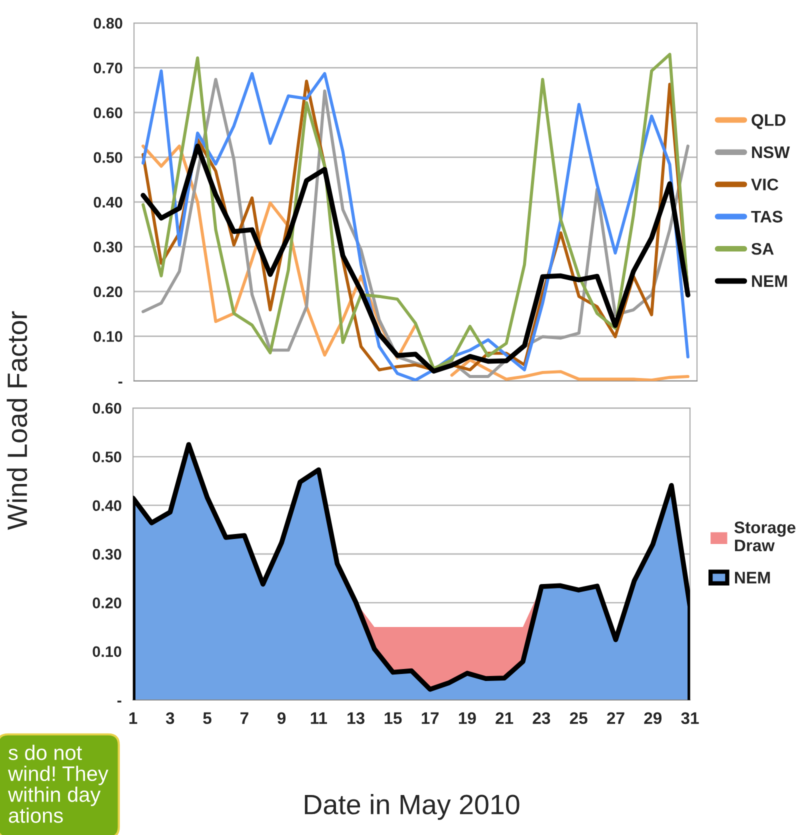  I want to click on x-tick-label: 21, so click(505, 718).